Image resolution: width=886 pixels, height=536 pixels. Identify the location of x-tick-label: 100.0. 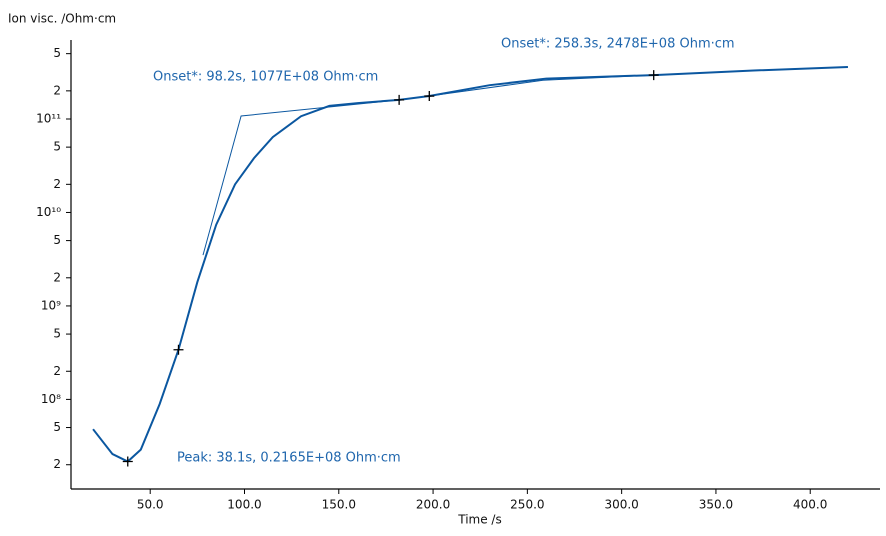
(244, 505).